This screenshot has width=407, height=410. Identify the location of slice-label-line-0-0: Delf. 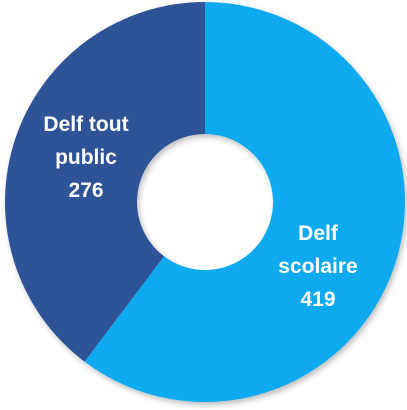
(318, 233).